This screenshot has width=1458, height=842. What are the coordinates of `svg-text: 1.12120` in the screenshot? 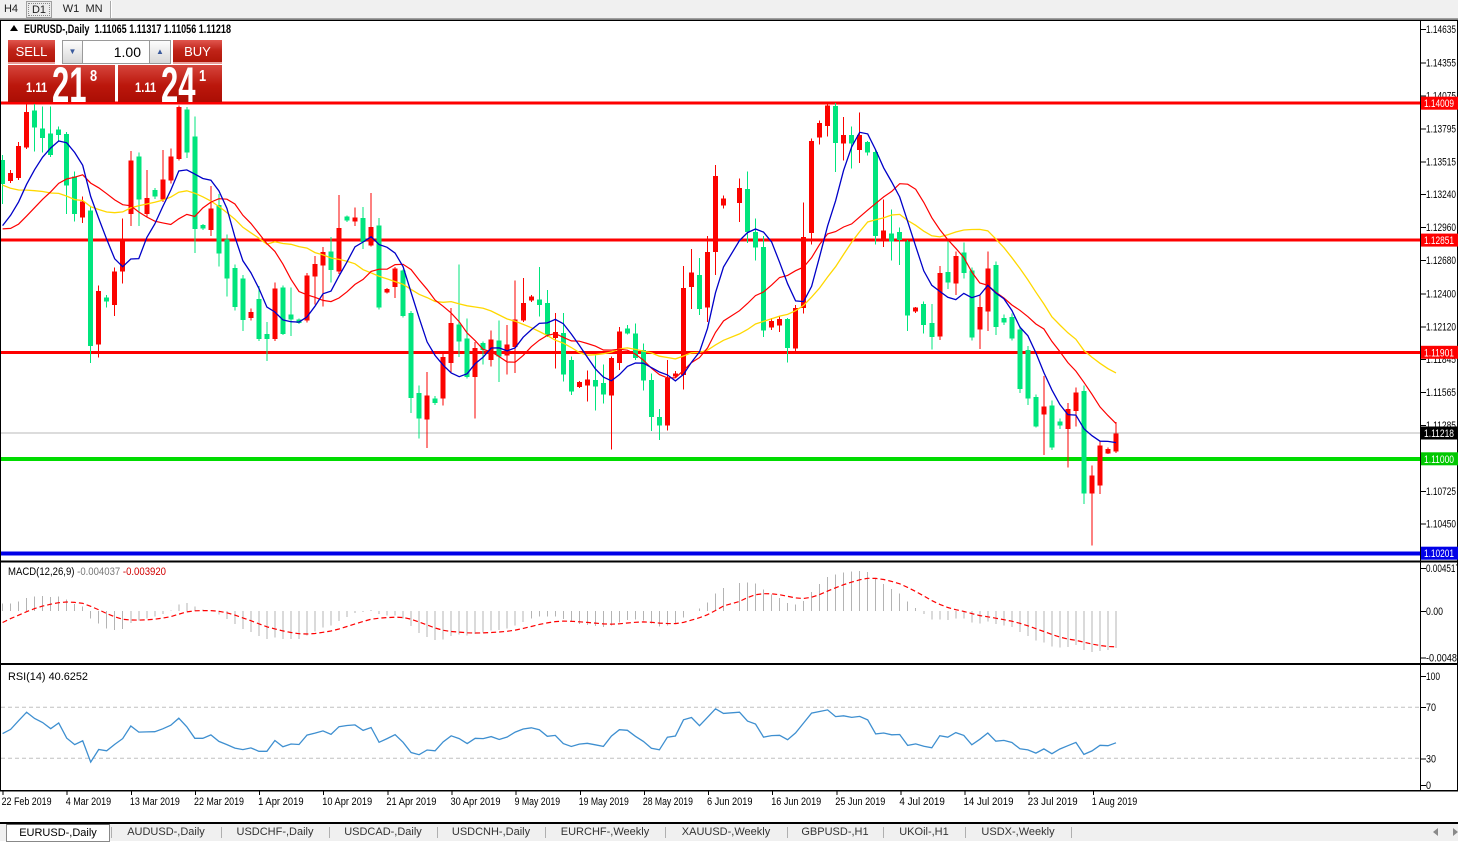 It's located at (1441, 327).